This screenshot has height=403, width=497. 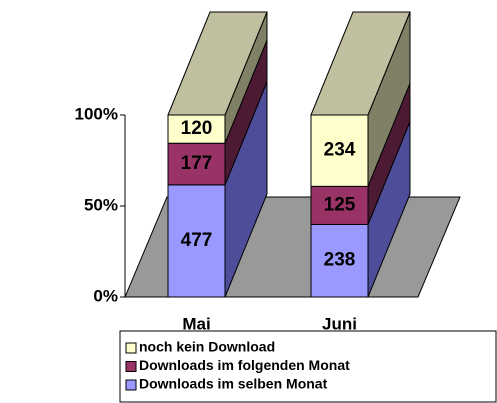 I want to click on legend-box, so click(x=308, y=366).